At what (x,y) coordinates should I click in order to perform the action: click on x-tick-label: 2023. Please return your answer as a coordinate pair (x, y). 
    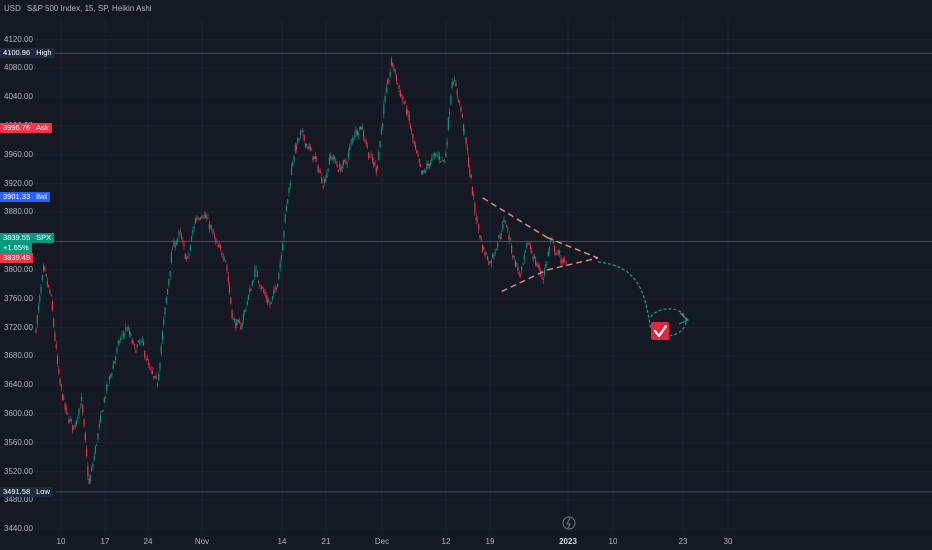
    Looking at the image, I should click on (568, 541).